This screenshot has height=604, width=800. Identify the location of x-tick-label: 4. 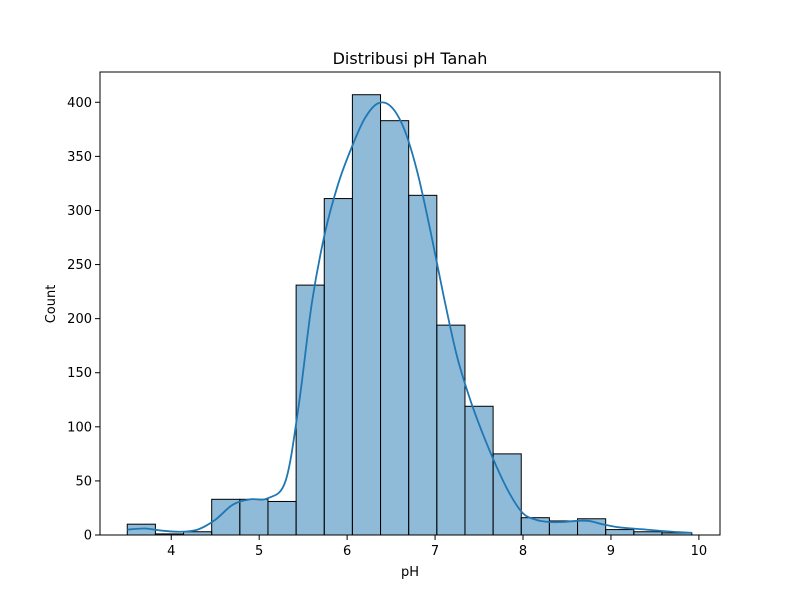
(171, 551).